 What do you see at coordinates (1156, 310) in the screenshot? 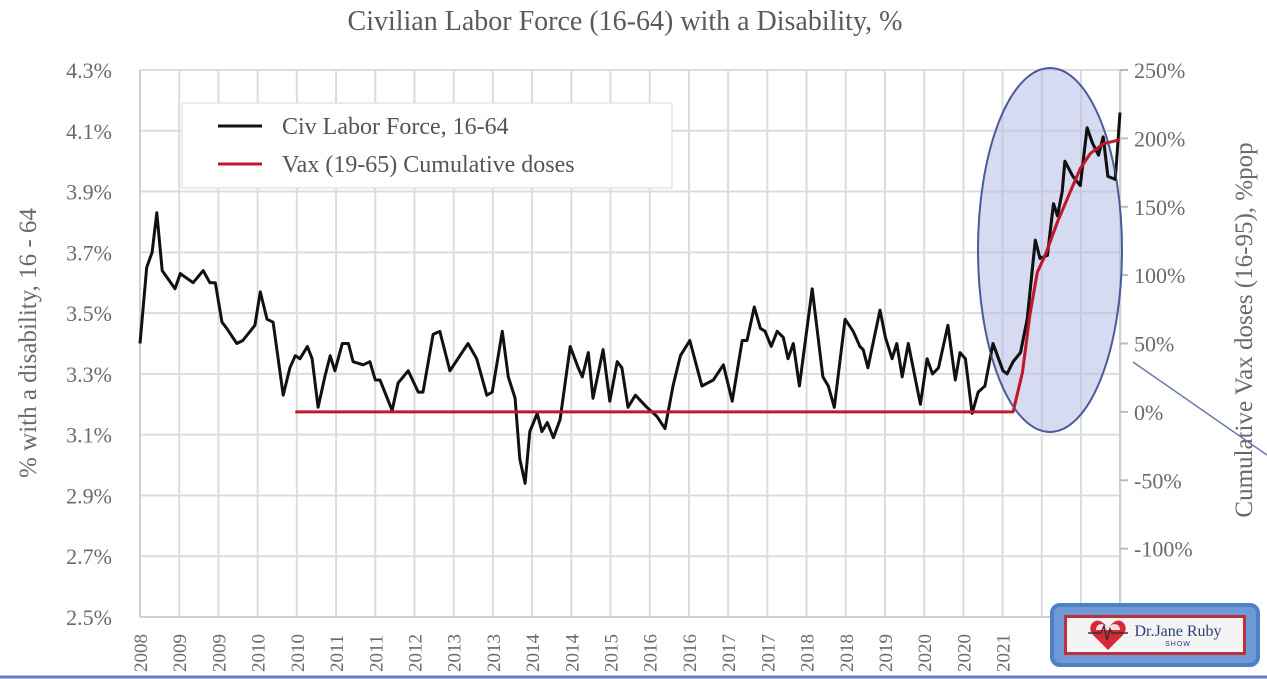
I see `y-axis-right: 250% 200% 150% 100% 50% 0% -50% -100%` at bounding box center [1156, 310].